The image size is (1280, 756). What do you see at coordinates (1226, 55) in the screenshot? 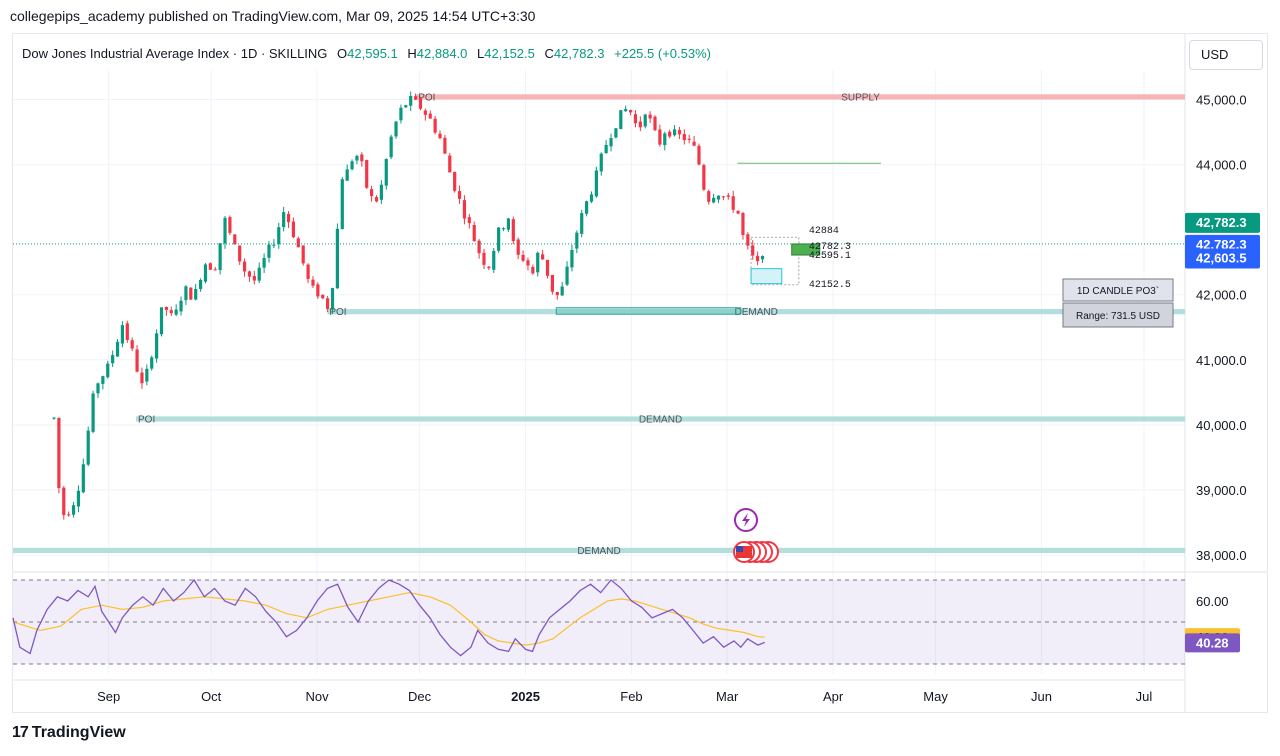
I see `currency-selector: USD` at bounding box center [1226, 55].